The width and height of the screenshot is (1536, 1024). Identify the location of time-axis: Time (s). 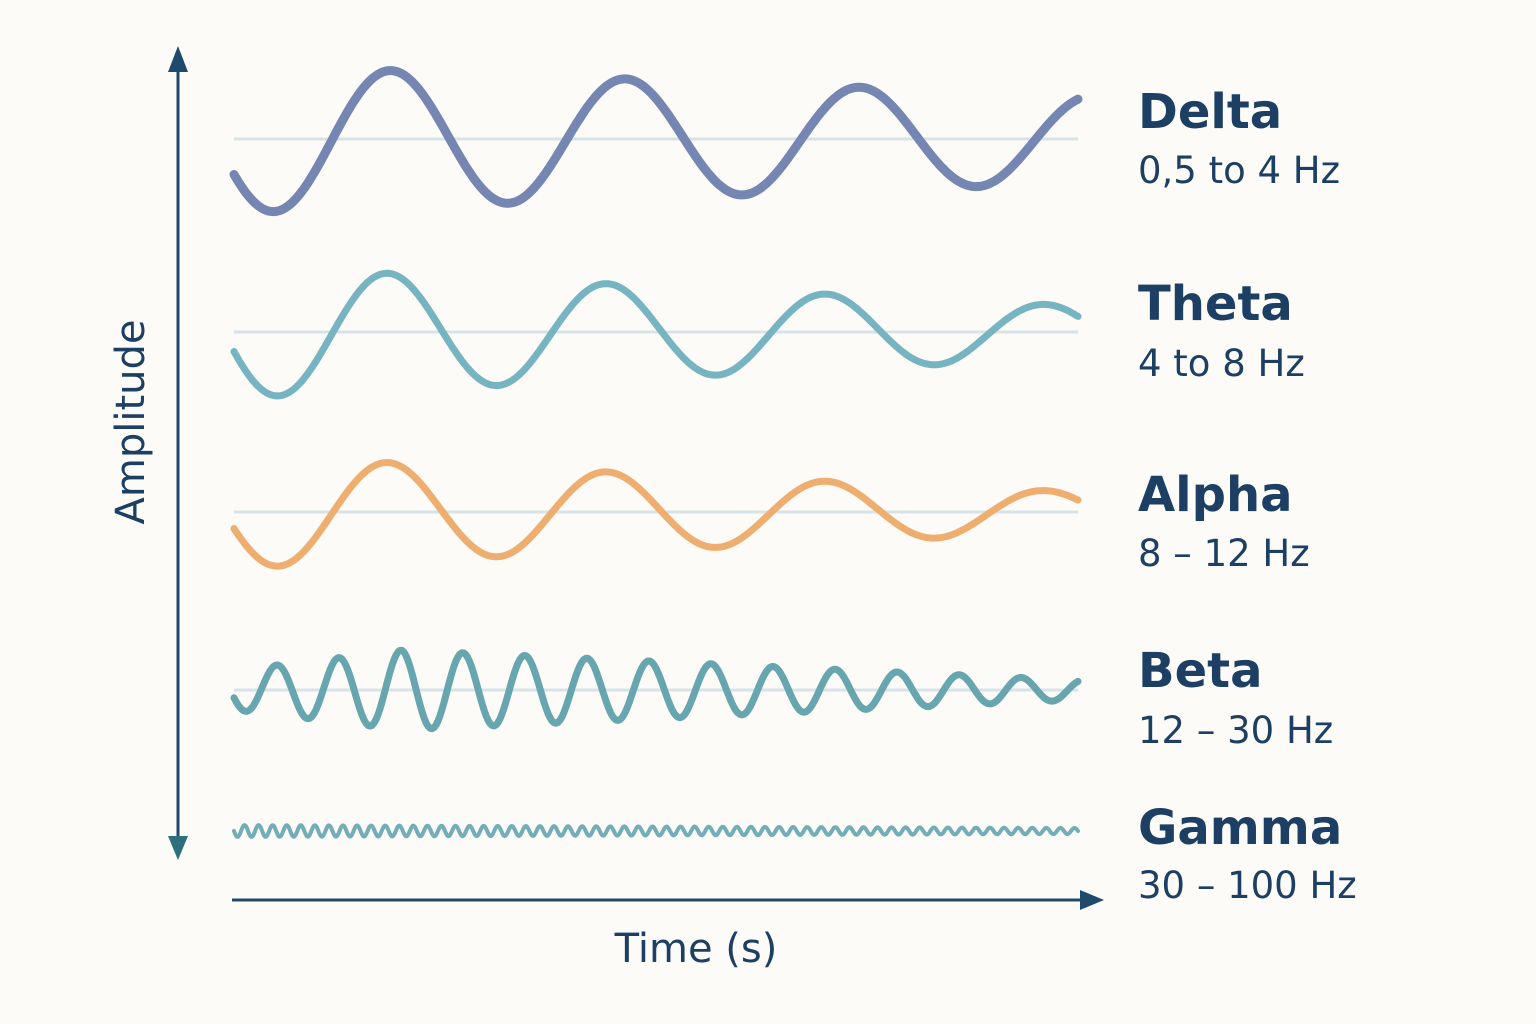
(668, 931).